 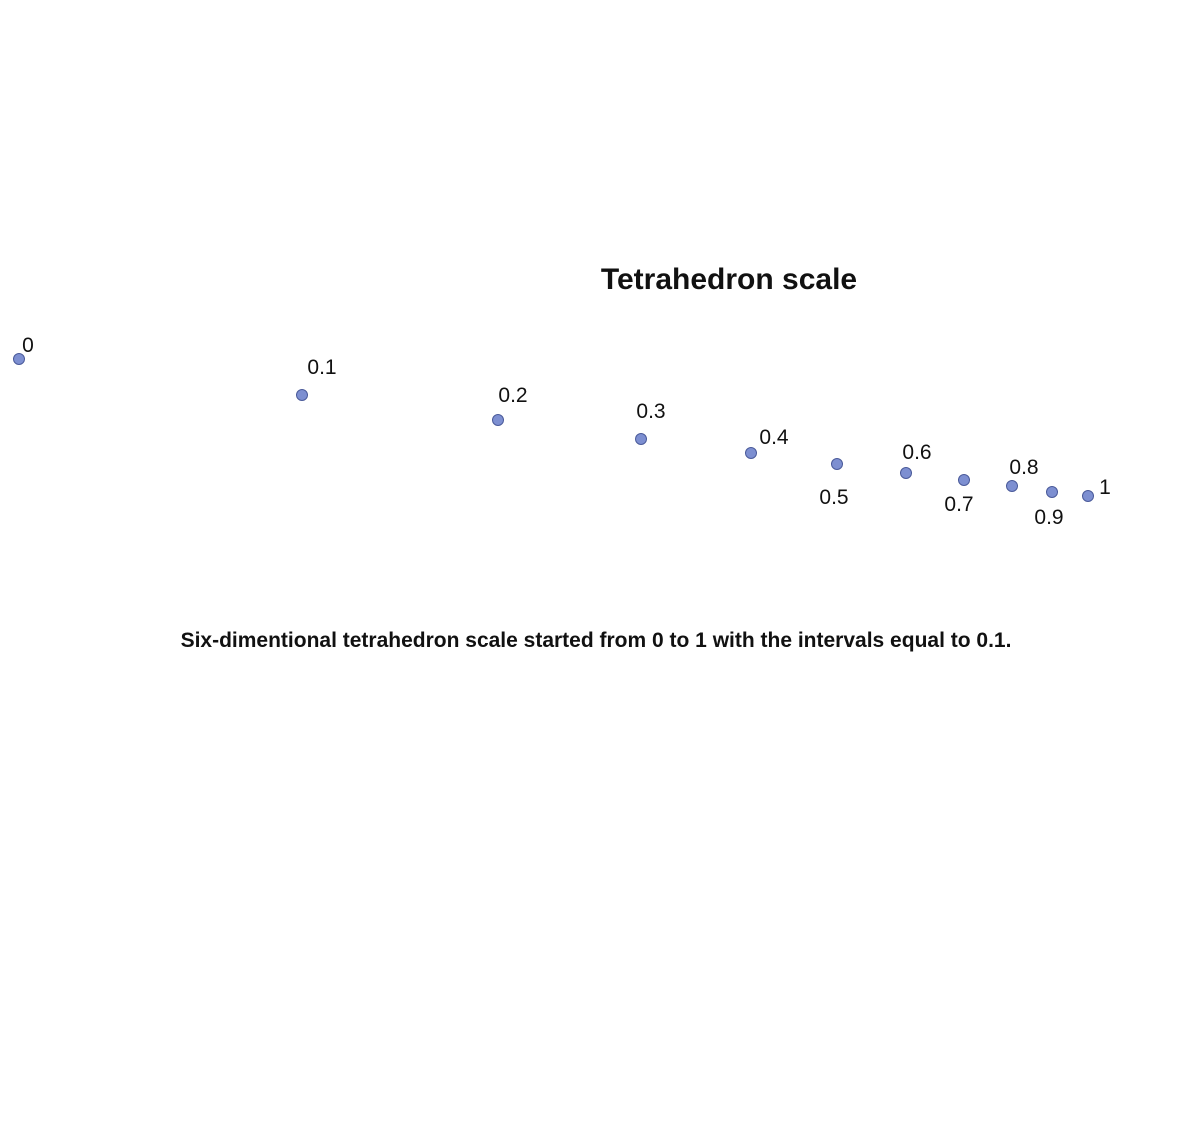 What do you see at coordinates (833, 497) in the screenshot?
I see `scale-point-label: 0.5` at bounding box center [833, 497].